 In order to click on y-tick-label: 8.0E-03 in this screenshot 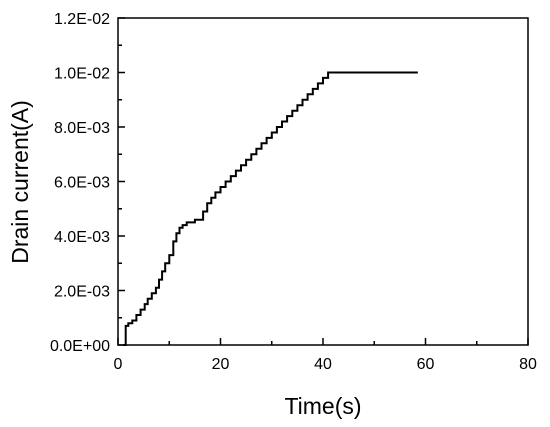, I will do `click(82, 128)`.